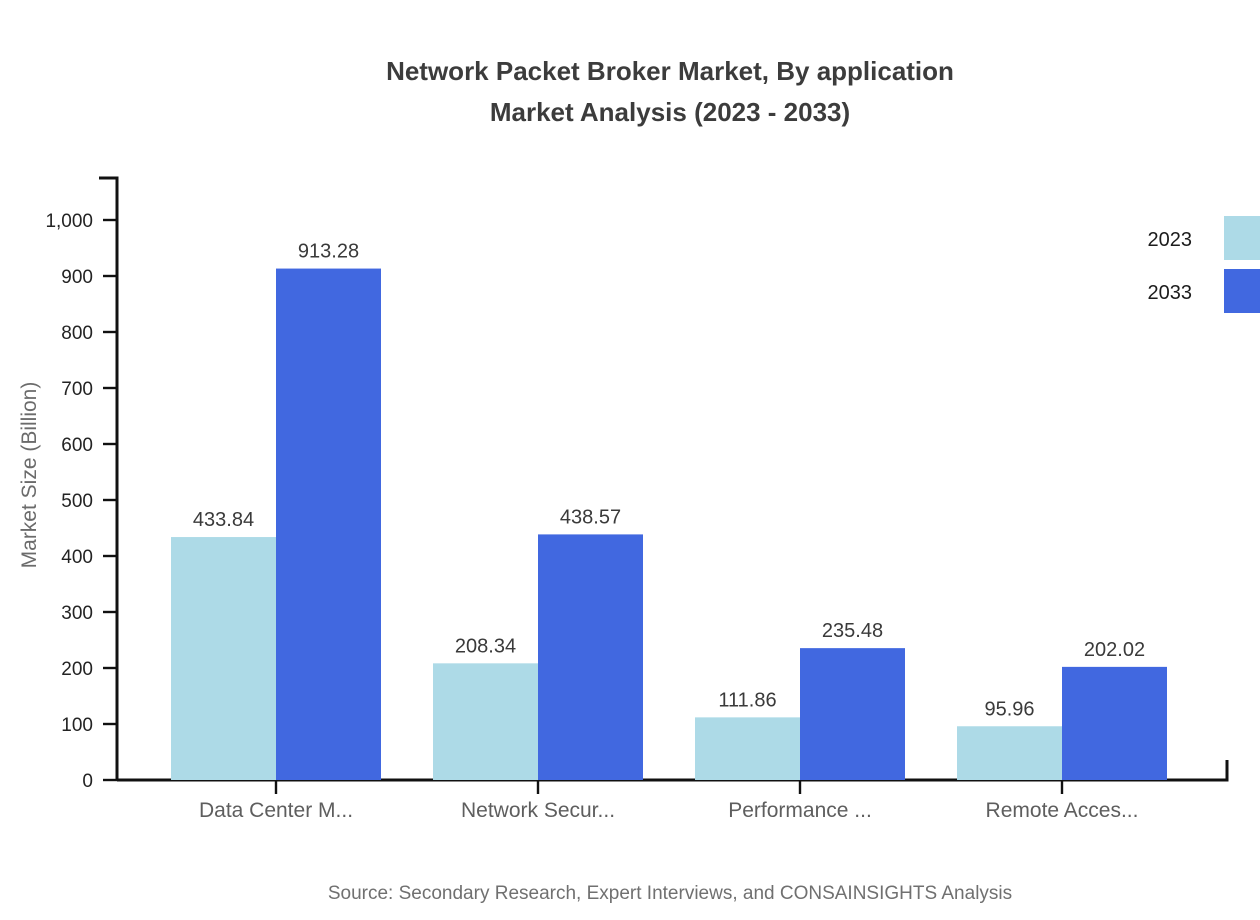 The width and height of the screenshot is (1260, 920). I want to click on bar-value-label: 913.28, so click(328, 252).